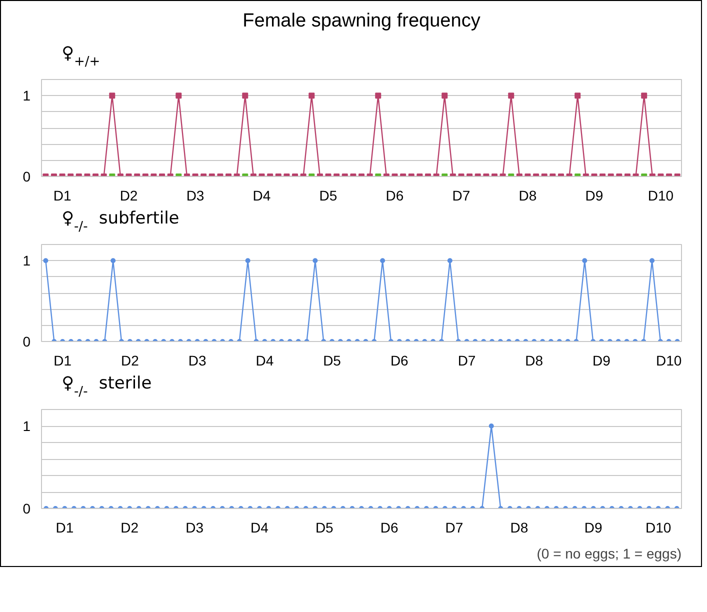 The width and height of the screenshot is (707, 612). What do you see at coordinates (81, 57) in the screenshot?
I see `chart-subtitle: ♀+/+` at bounding box center [81, 57].